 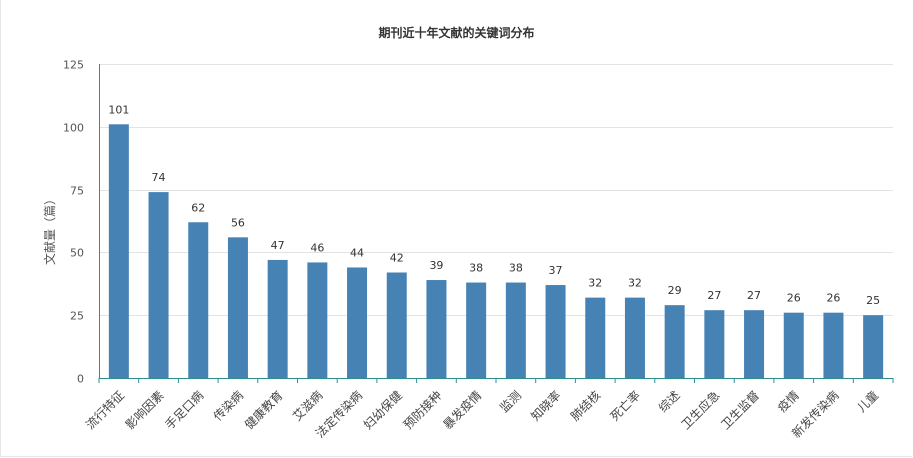 I want to click on x-tick-label: 传染病, so click(x=228, y=406).